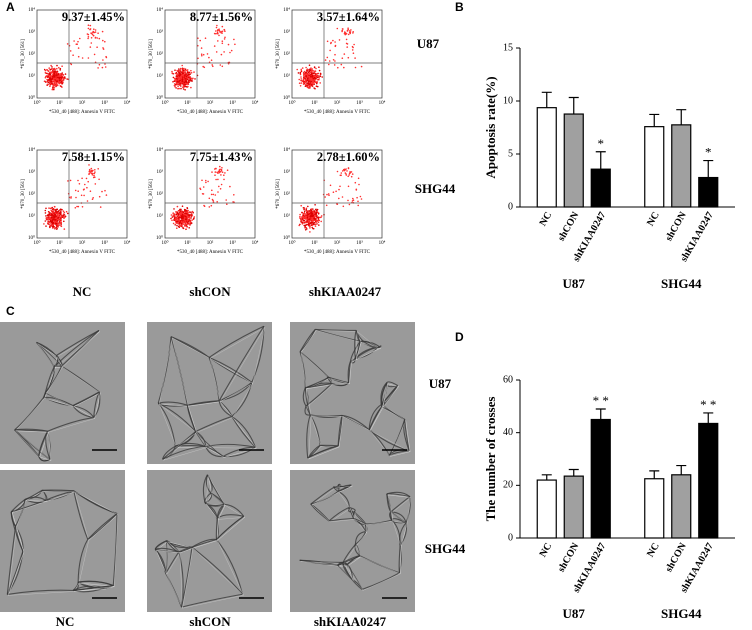  What do you see at coordinates (160, 32) in the screenshot?
I see `y-tick-label: 10³` at bounding box center [160, 32].